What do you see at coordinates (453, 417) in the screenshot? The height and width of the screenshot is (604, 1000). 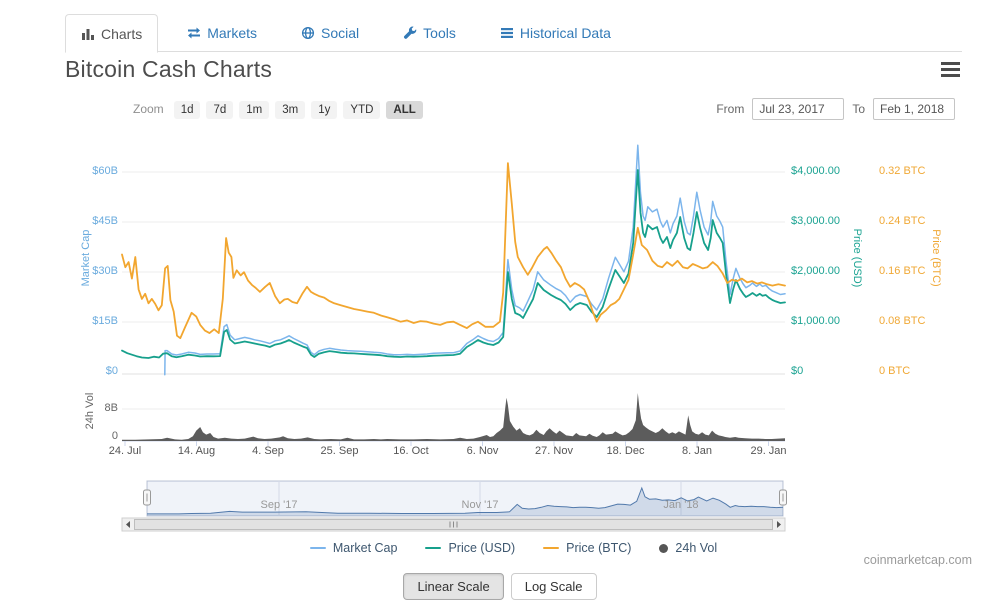 I see `24h-vol-area` at bounding box center [453, 417].